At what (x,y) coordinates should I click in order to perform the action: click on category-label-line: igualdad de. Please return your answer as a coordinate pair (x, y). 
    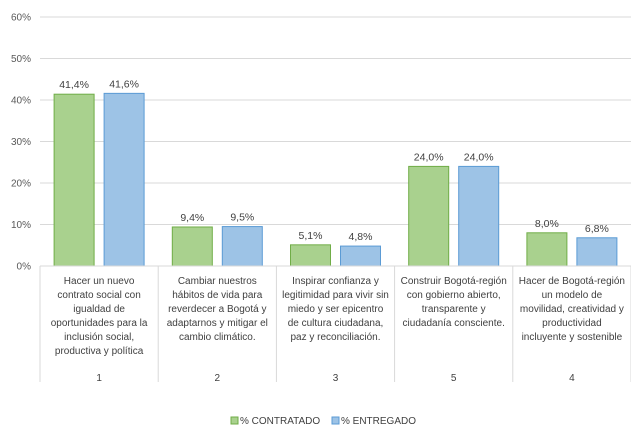
    Looking at the image, I should click on (99, 309).